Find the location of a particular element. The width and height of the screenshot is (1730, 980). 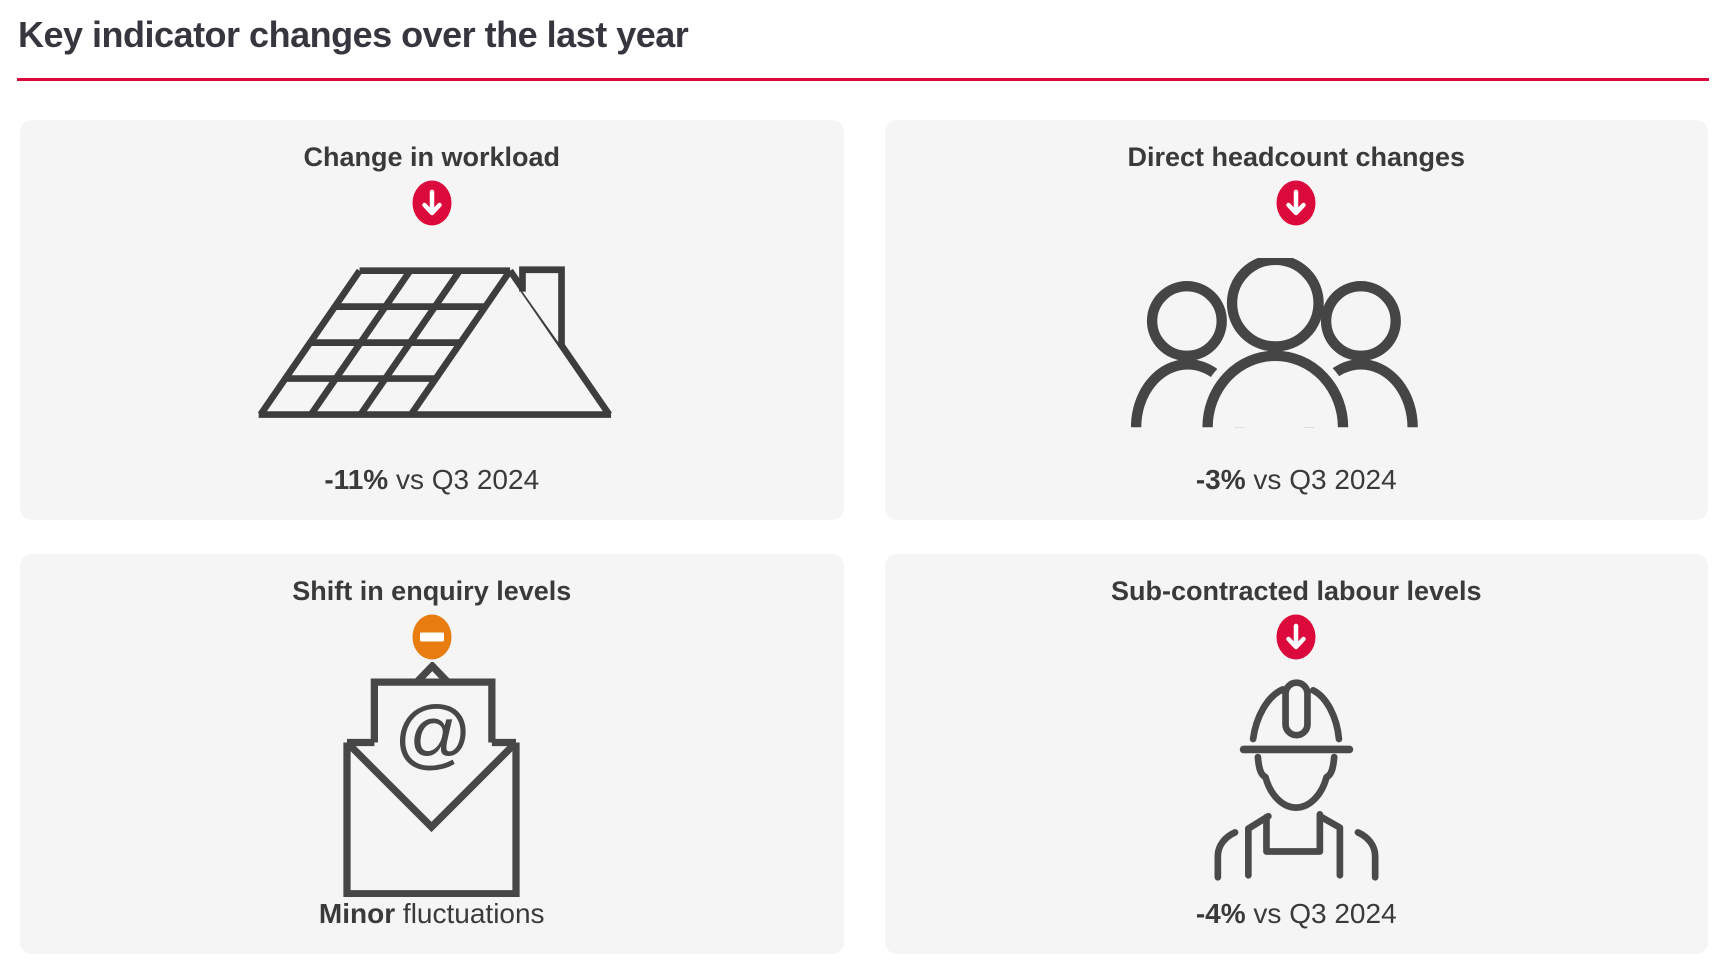

card-title: Shift in enquiry levels is located at coordinates (432, 591).